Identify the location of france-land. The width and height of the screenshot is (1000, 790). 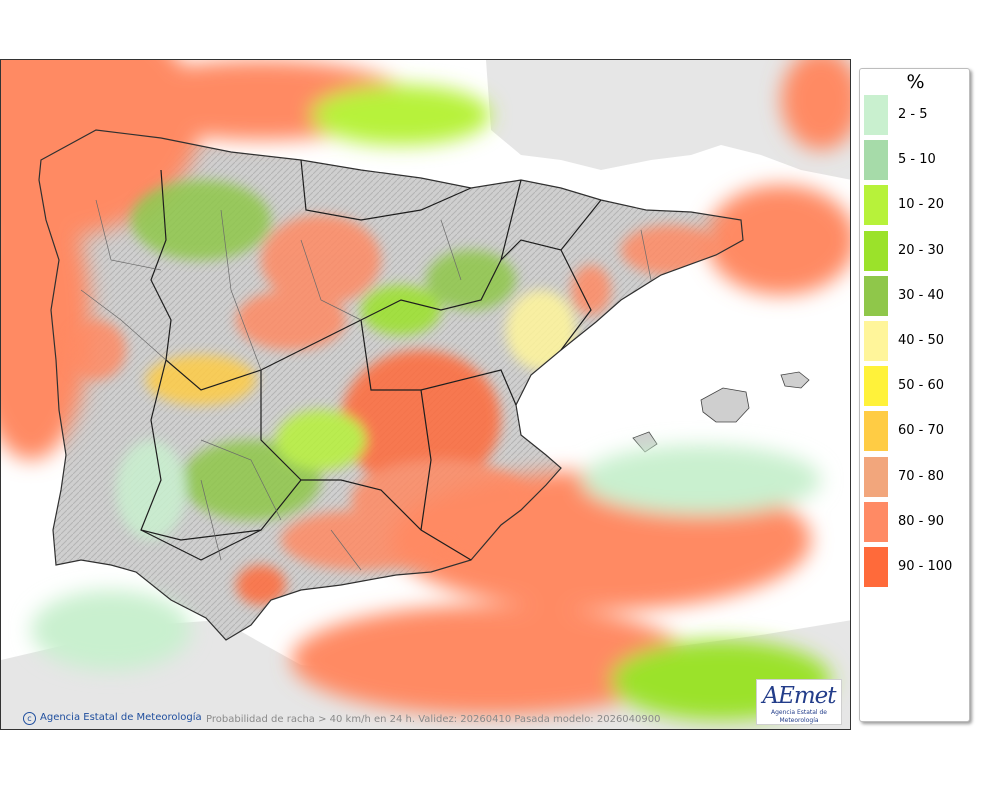
(668, 120).